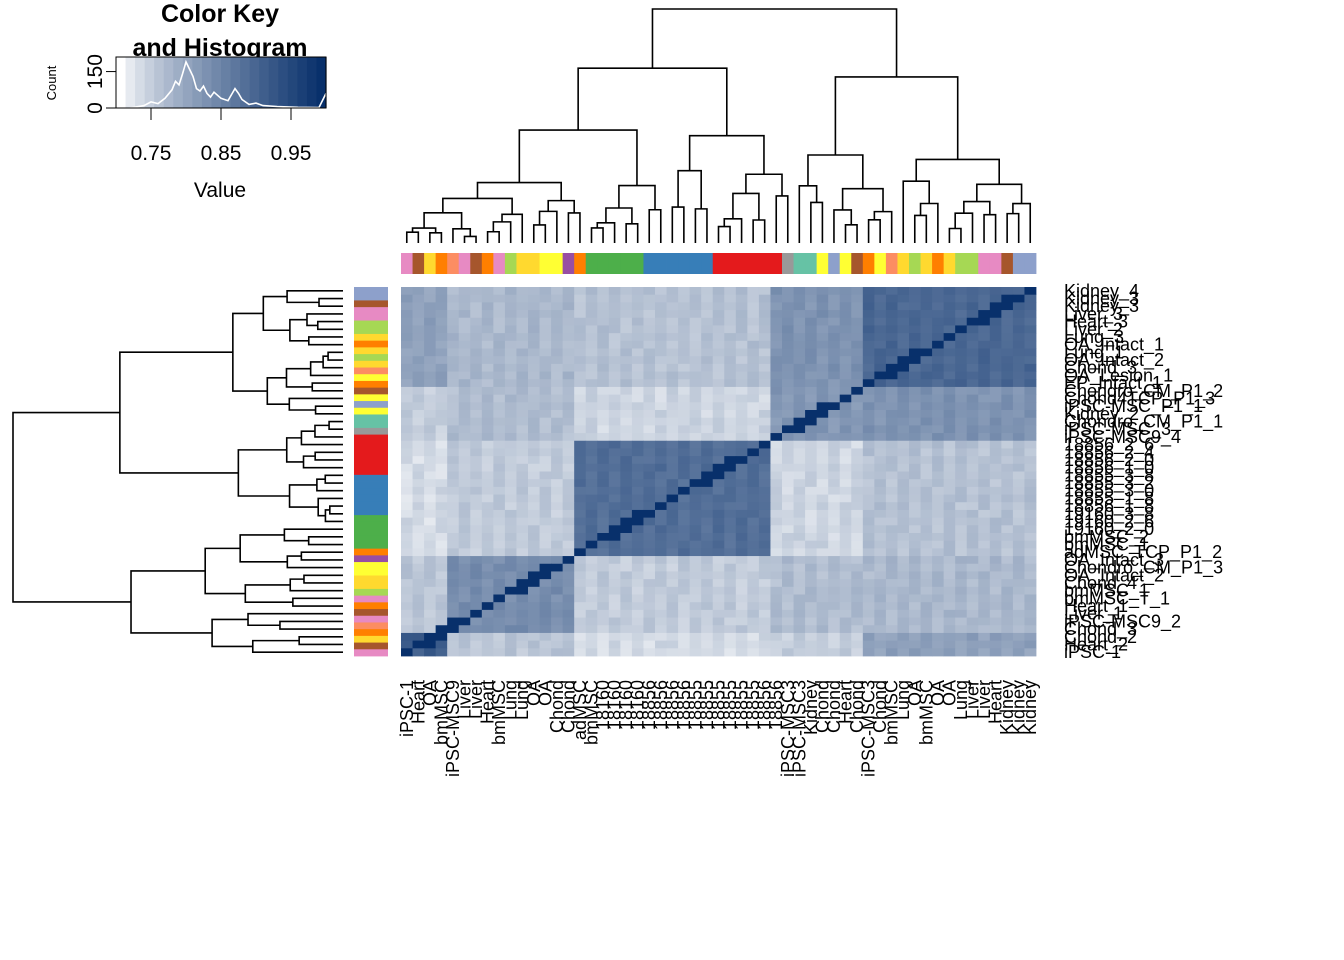 The image size is (1344, 960). I want to click on column-label: bmMSC, so click(892, 712).